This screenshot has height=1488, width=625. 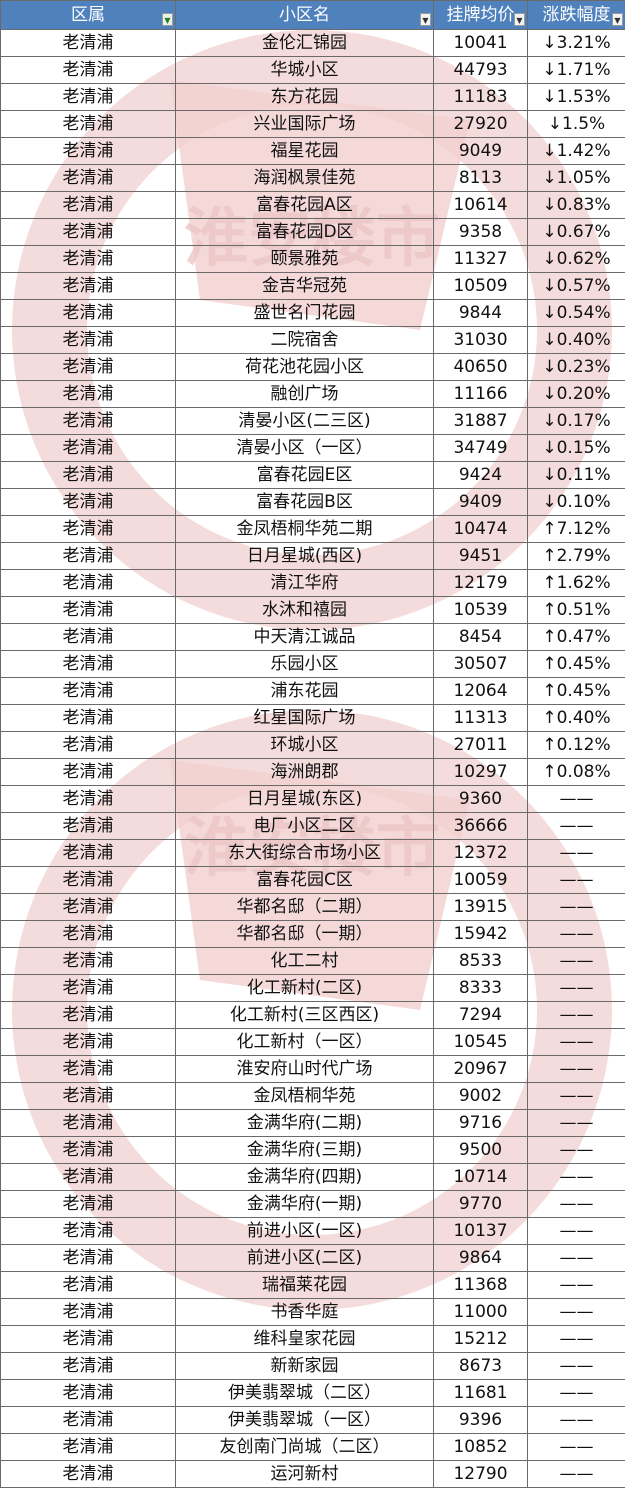 I want to click on community-cell: 海润枫景佳苑, so click(x=305, y=178).